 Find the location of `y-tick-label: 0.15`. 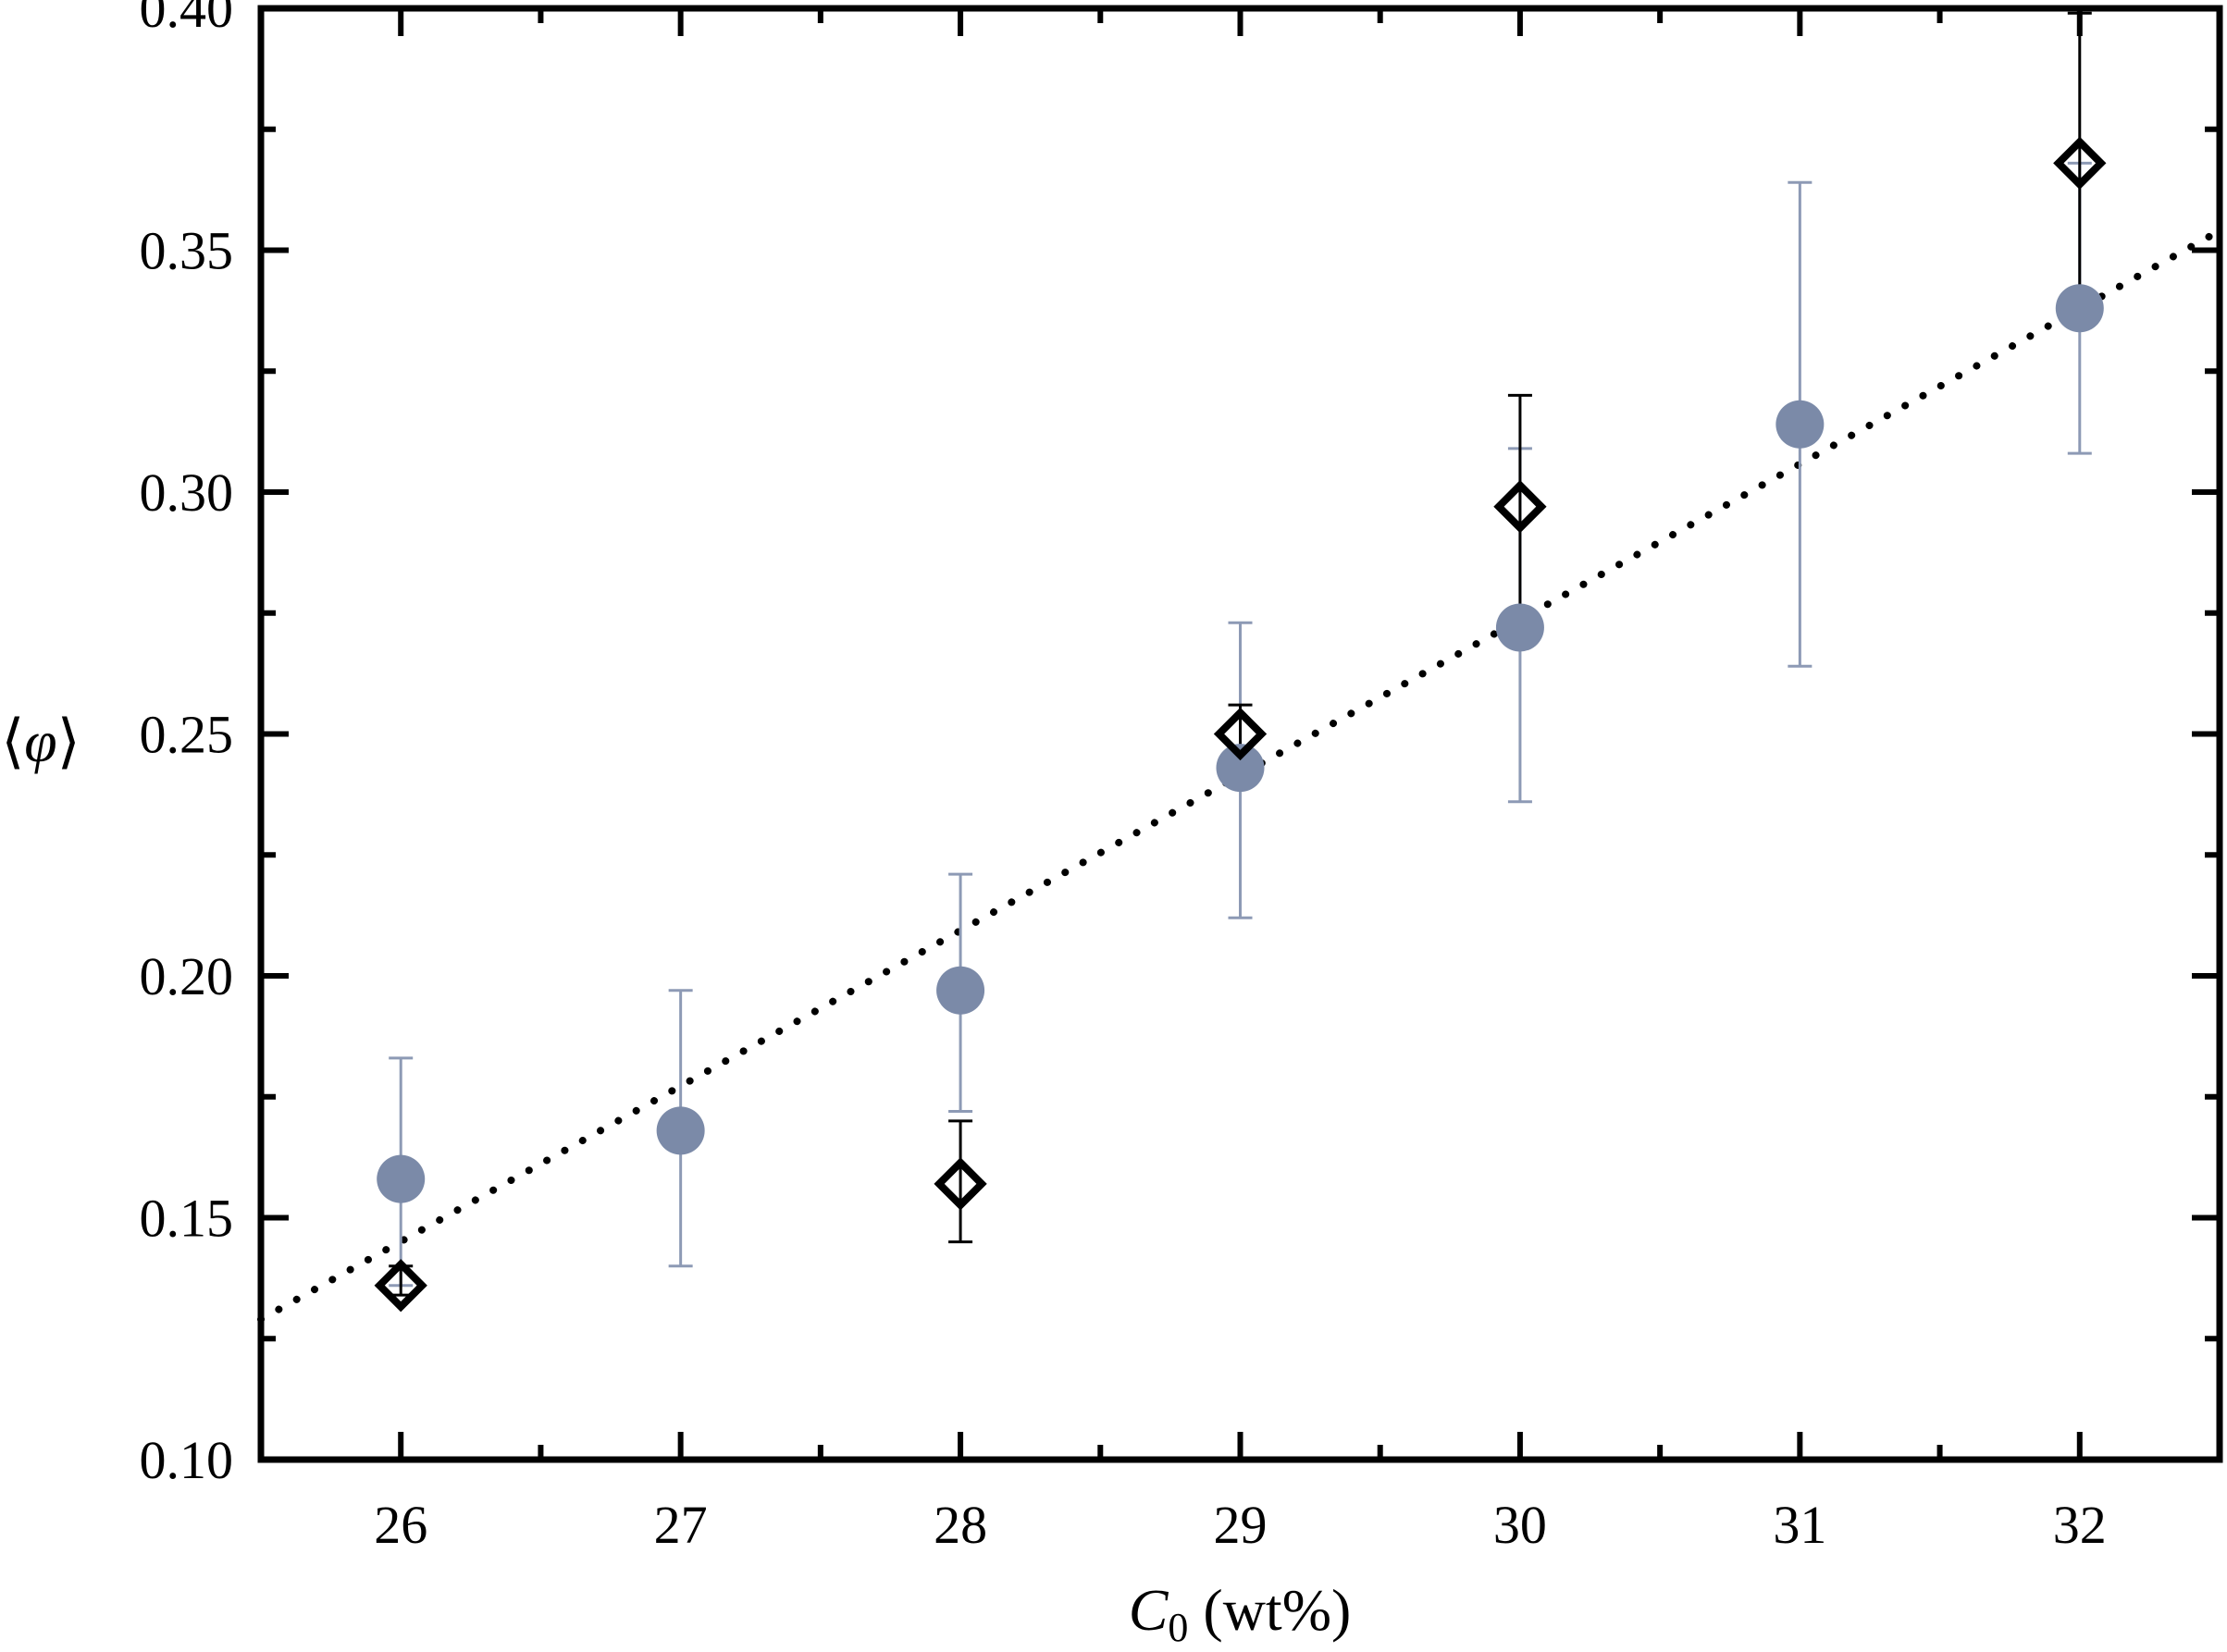

y-tick-label: 0.15 is located at coordinates (187, 1219).